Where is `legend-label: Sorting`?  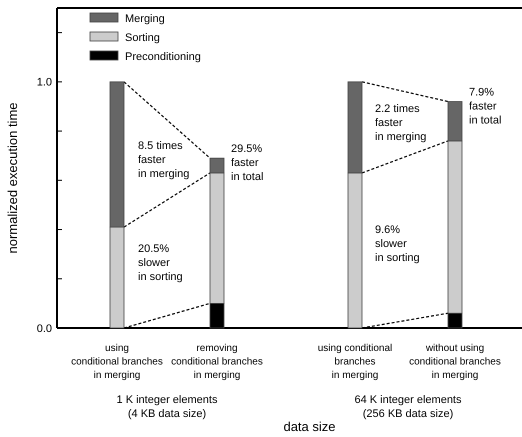 legend-label: Sorting is located at coordinates (142, 38).